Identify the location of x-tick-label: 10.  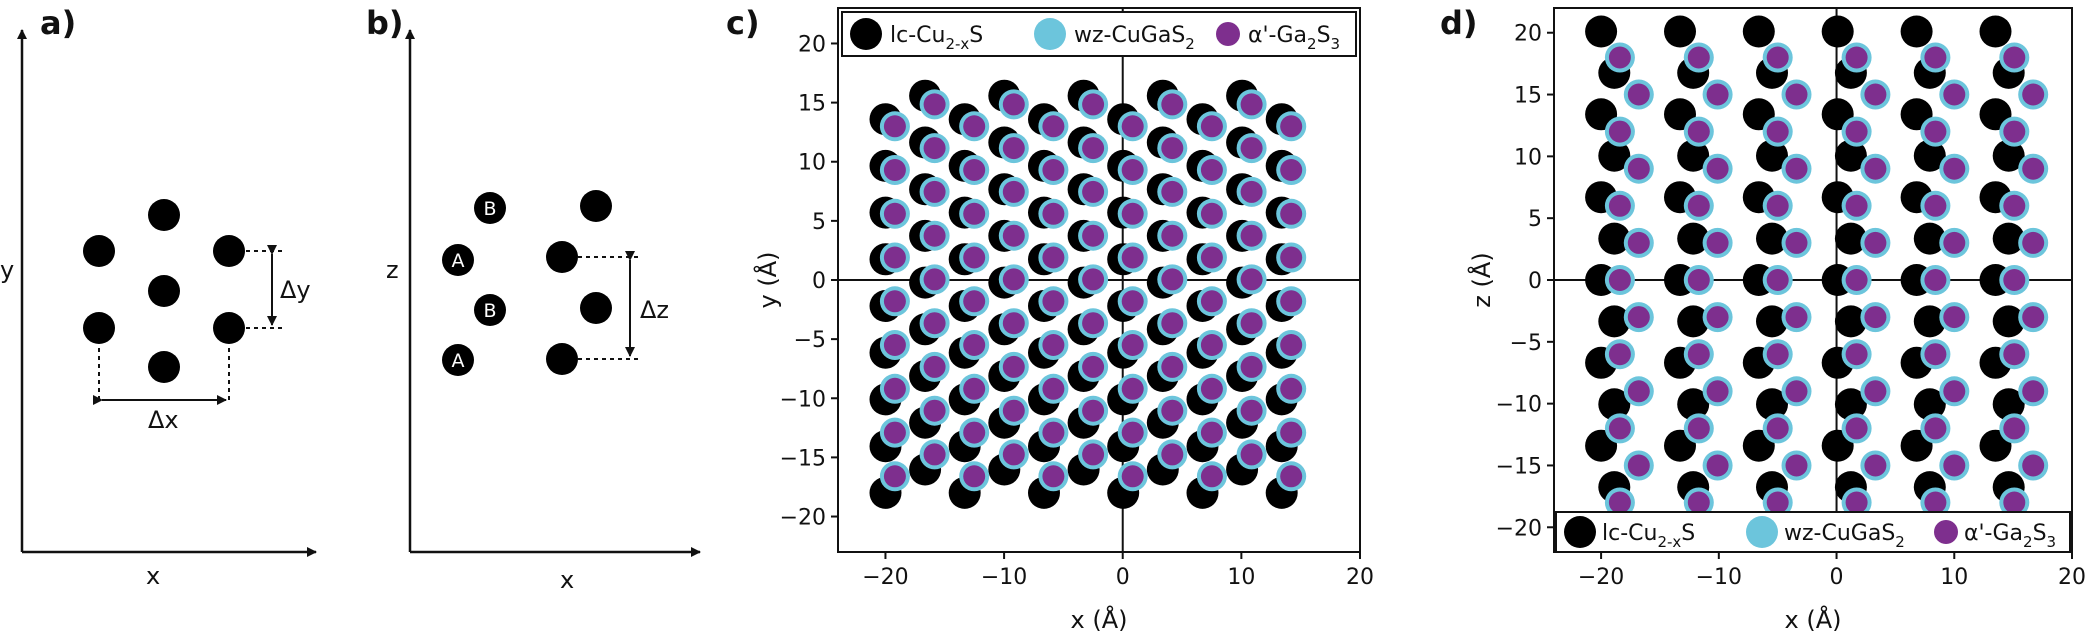
(1241, 577).